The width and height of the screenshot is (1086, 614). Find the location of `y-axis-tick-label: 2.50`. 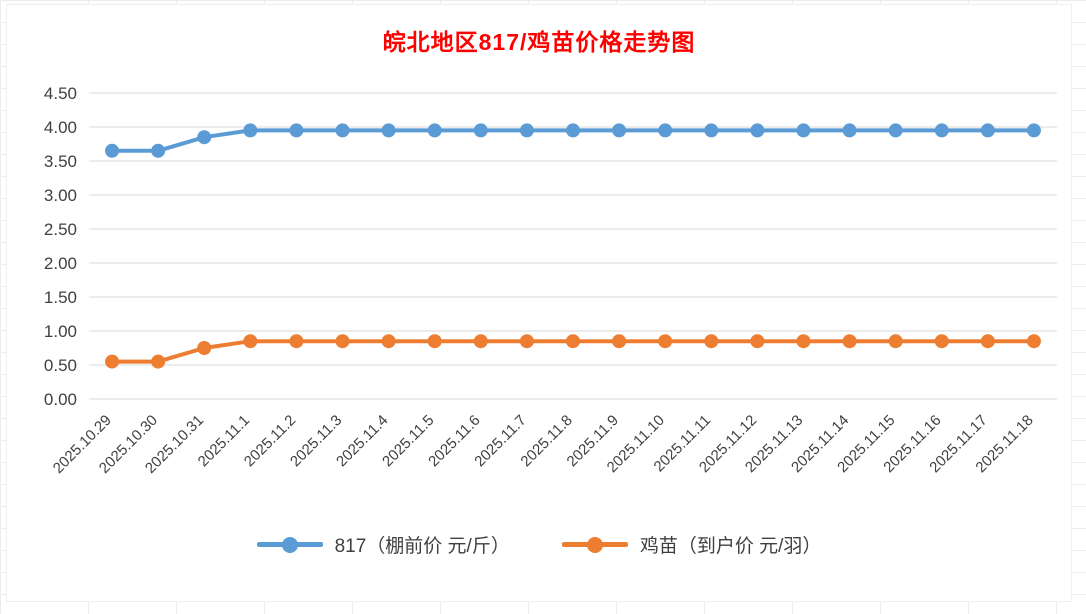

y-axis-tick-label: 2.50 is located at coordinates (60, 229).